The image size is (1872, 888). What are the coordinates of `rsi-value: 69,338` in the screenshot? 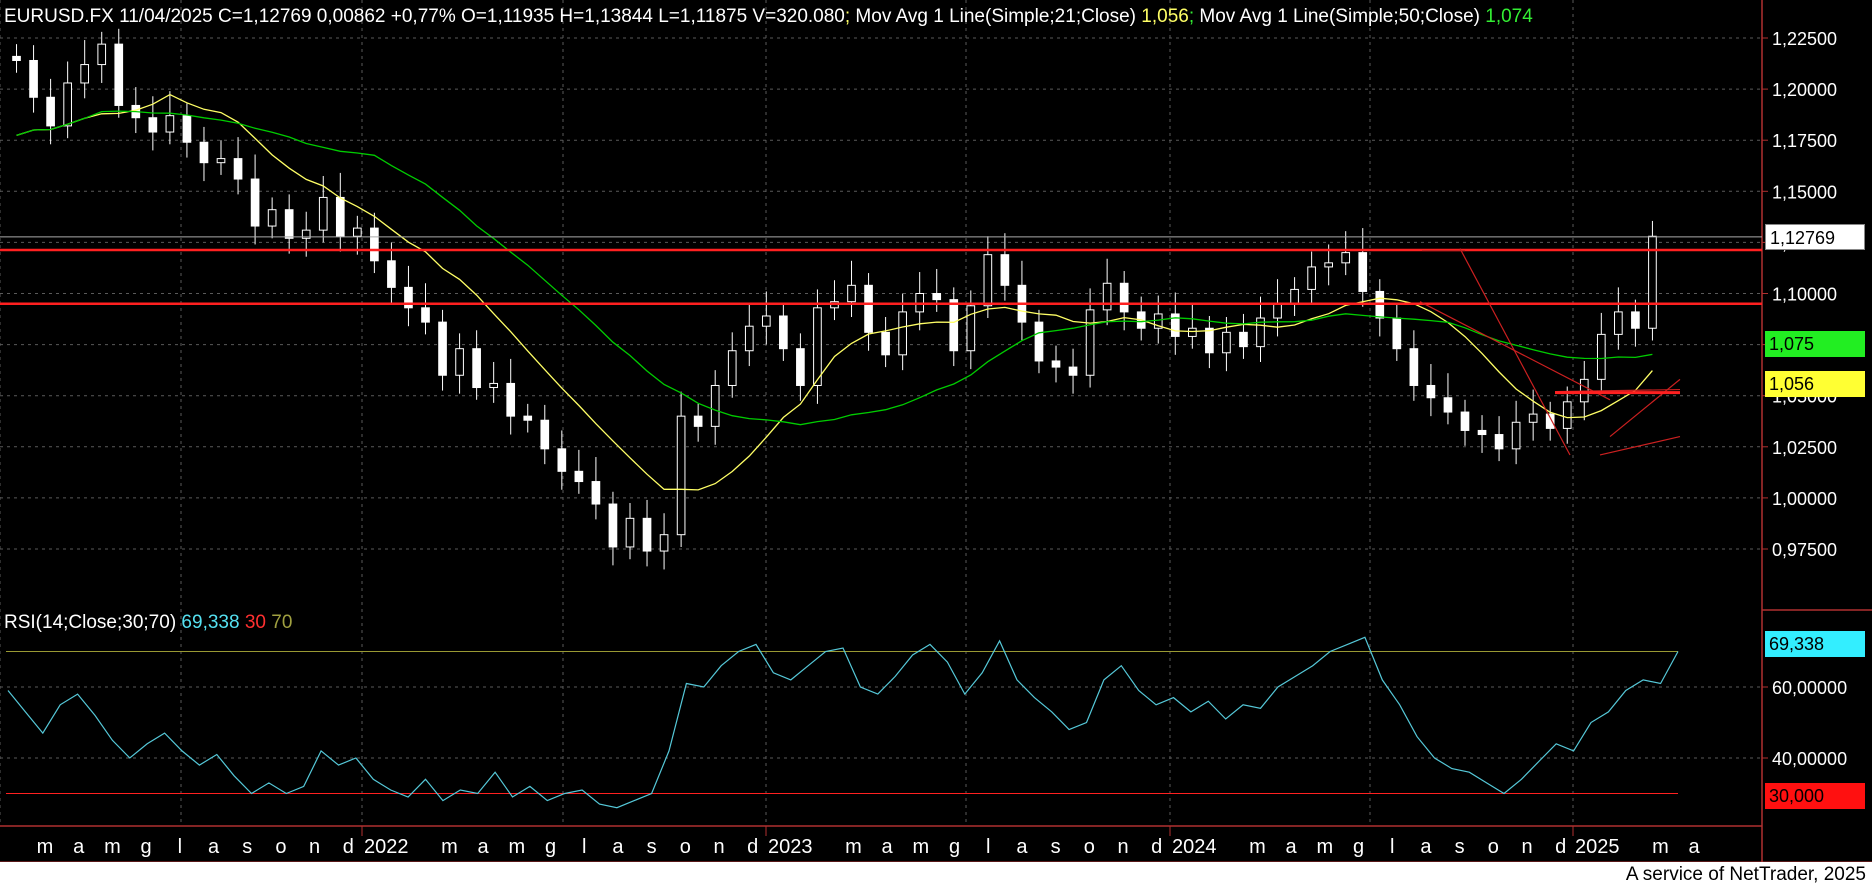 It's located at (208, 622).